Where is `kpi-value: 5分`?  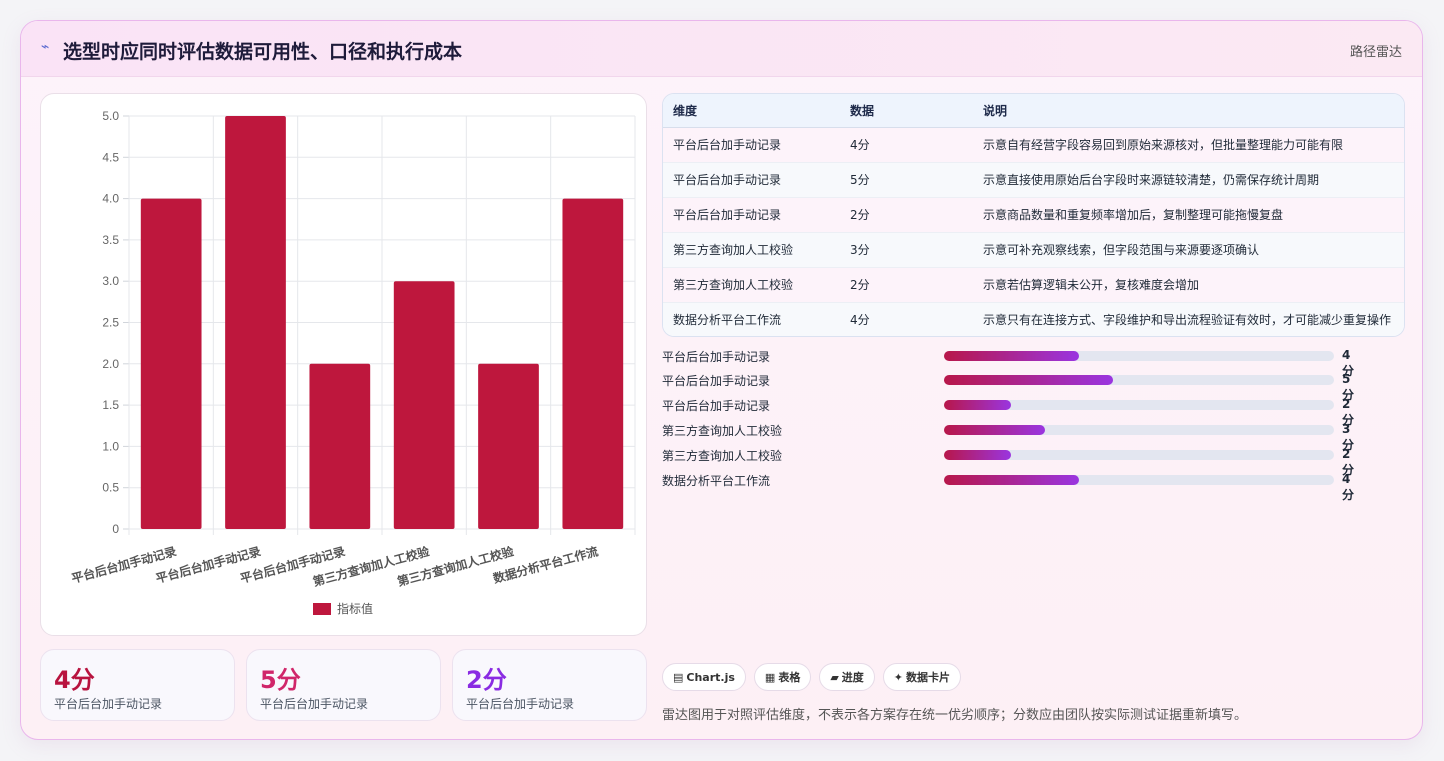 kpi-value: 5分 is located at coordinates (280, 680).